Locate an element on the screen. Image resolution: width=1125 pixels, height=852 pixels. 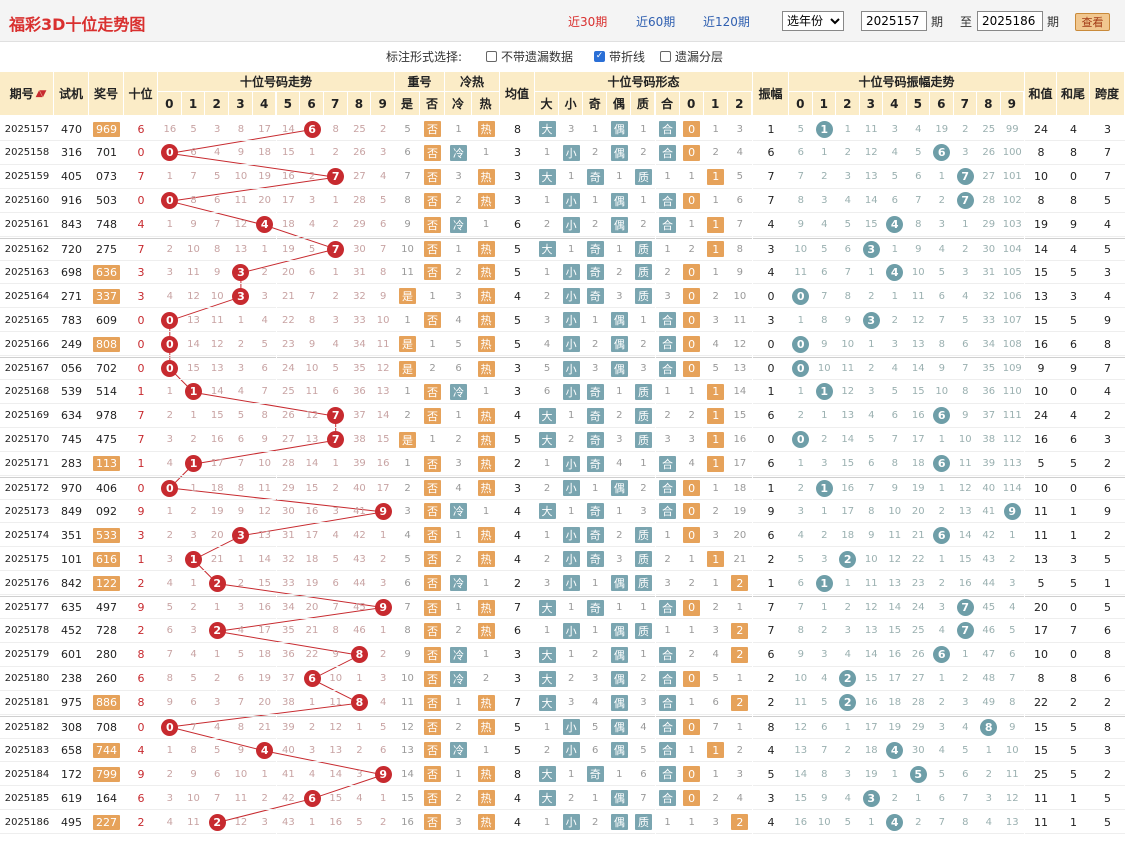
sumtail-cell: 1 is located at coordinates (1073, 512).